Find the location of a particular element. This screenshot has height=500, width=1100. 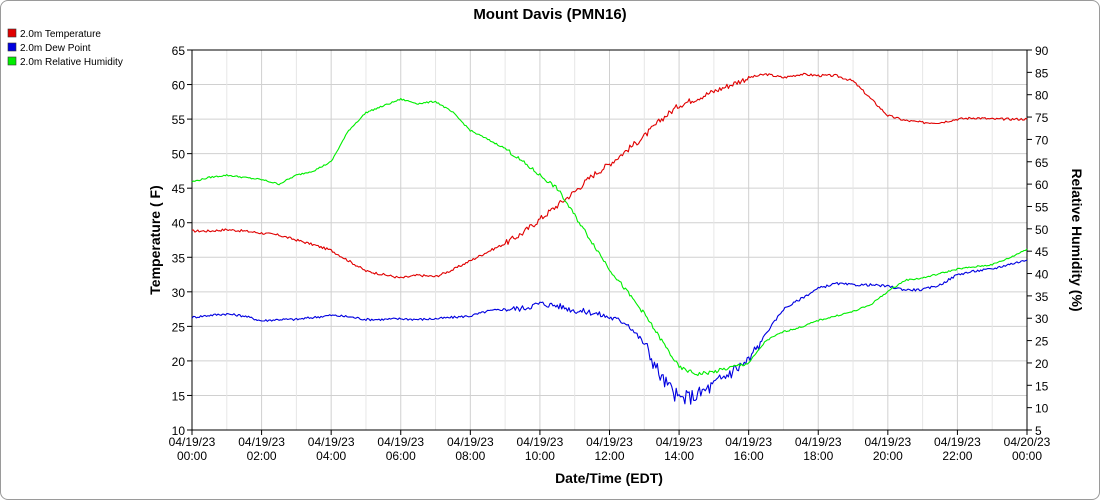

right-tick-label: 70 is located at coordinates (1042, 140).